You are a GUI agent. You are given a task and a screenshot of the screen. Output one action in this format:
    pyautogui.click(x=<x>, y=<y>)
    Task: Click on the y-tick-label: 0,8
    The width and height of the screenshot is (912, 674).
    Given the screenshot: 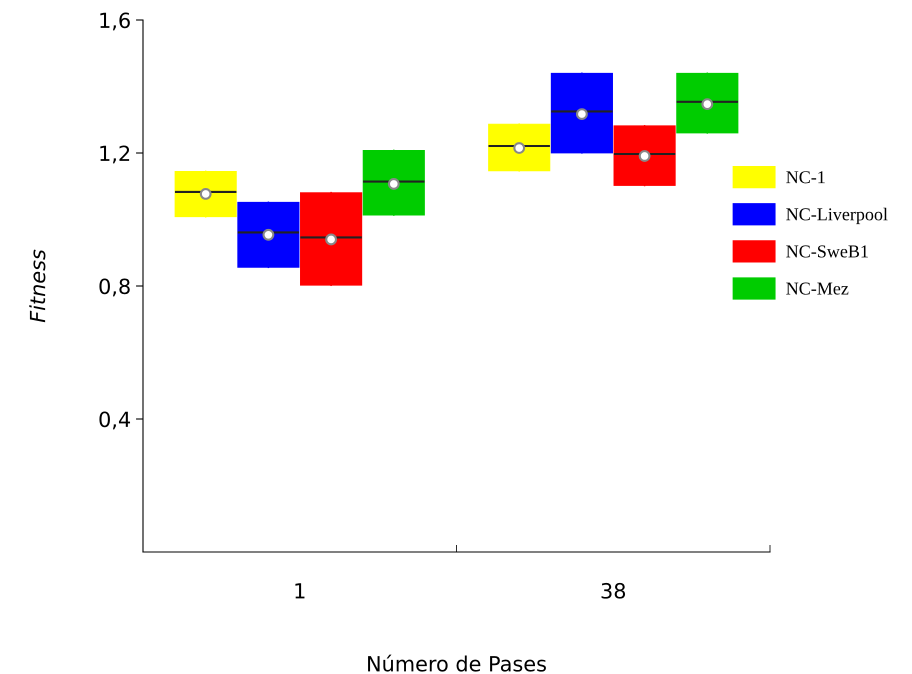 What is the action you would take?
    pyautogui.click(x=114, y=287)
    